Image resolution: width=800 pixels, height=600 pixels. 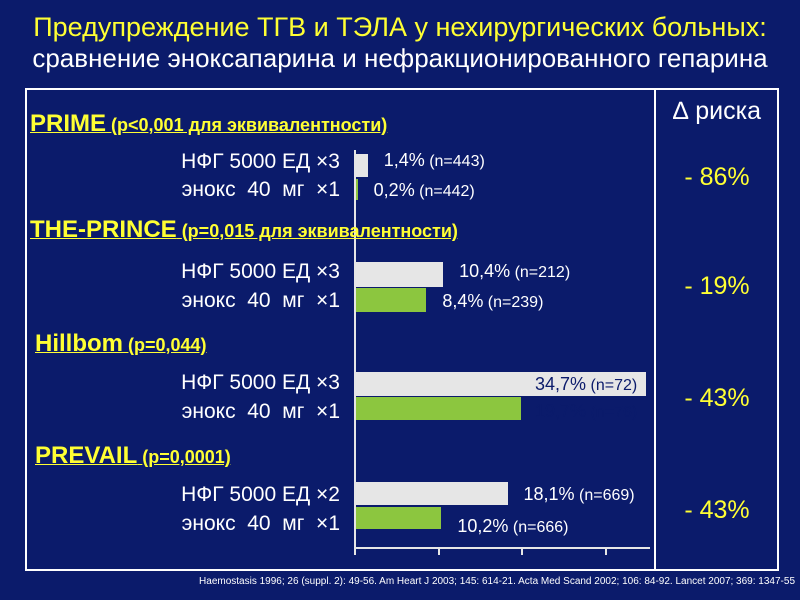 What do you see at coordinates (404, 160) in the screenshot?
I see `value-text: 1,4%` at bounding box center [404, 160].